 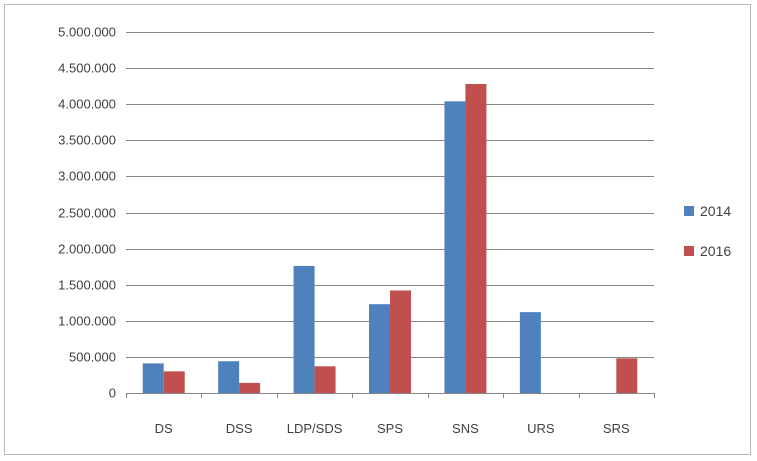 I want to click on x-category-label: DS, so click(x=164, y=428).